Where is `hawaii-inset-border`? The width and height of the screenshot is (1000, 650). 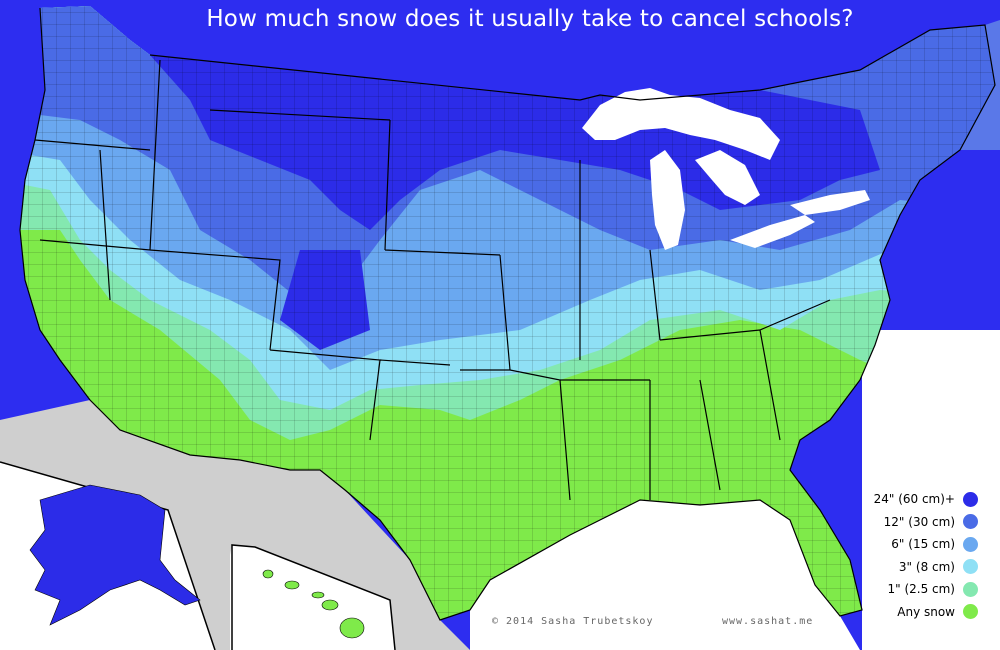 hawaii-inset-border is located at coordinates (313, 597).